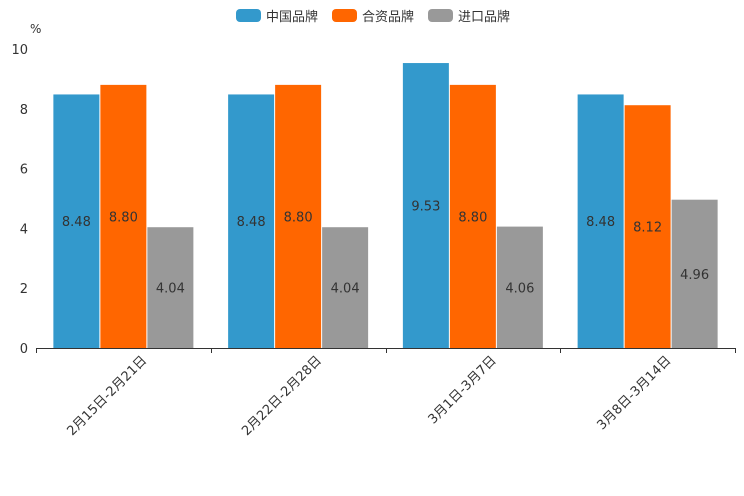  I want to click on data-label-1-2: 8.80, so click(472, 217).